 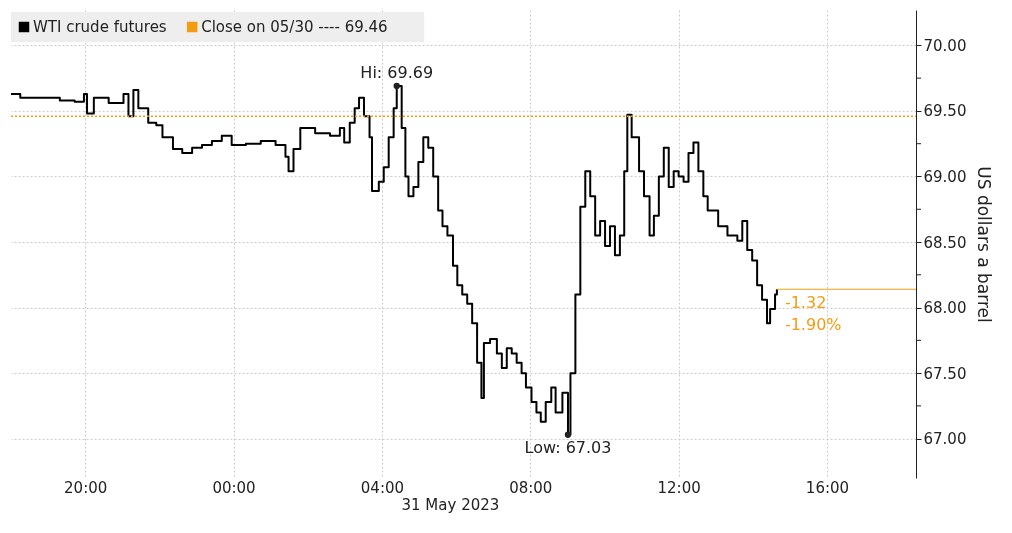 What do you see at coordinates (568, 447) in the screenshot?
I see `annotation: Low: 67.03` at bounding box center [568, 447].